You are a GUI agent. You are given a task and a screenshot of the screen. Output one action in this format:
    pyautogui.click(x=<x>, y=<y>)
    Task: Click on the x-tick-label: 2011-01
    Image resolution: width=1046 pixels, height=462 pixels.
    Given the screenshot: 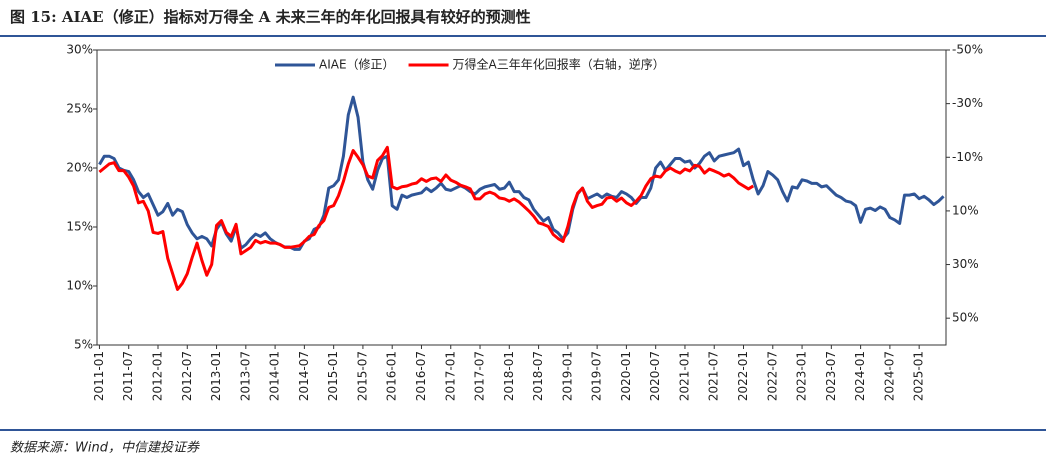 What is the action you would take?
    pyautogui.click(x=99, y=376)
    